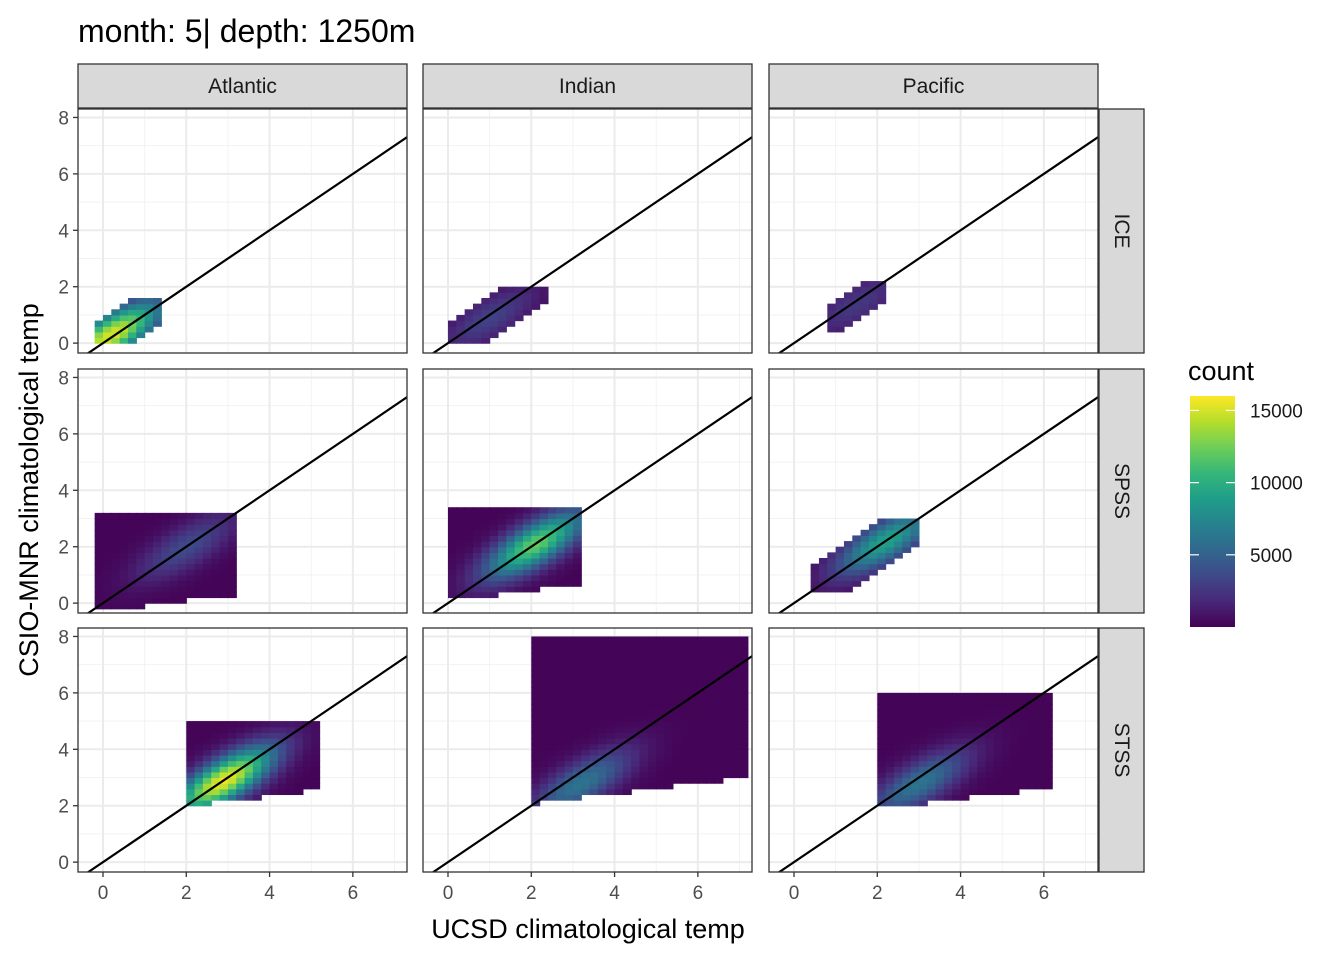  Describe the element at coordinates (63, 863) in the screenshot. I see `y-tick-label: 0` at that location.